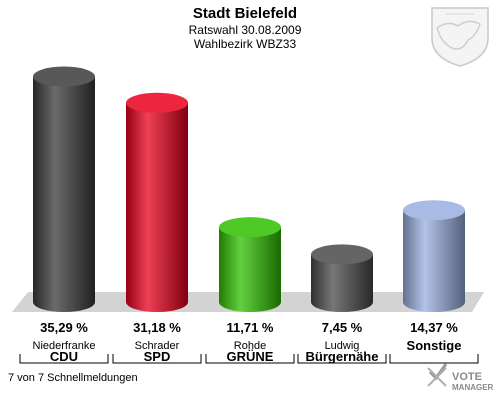  Describe the element at coordinates (467, 377) in the screenshot. I see `brand-line-1: VOTE` at that location.